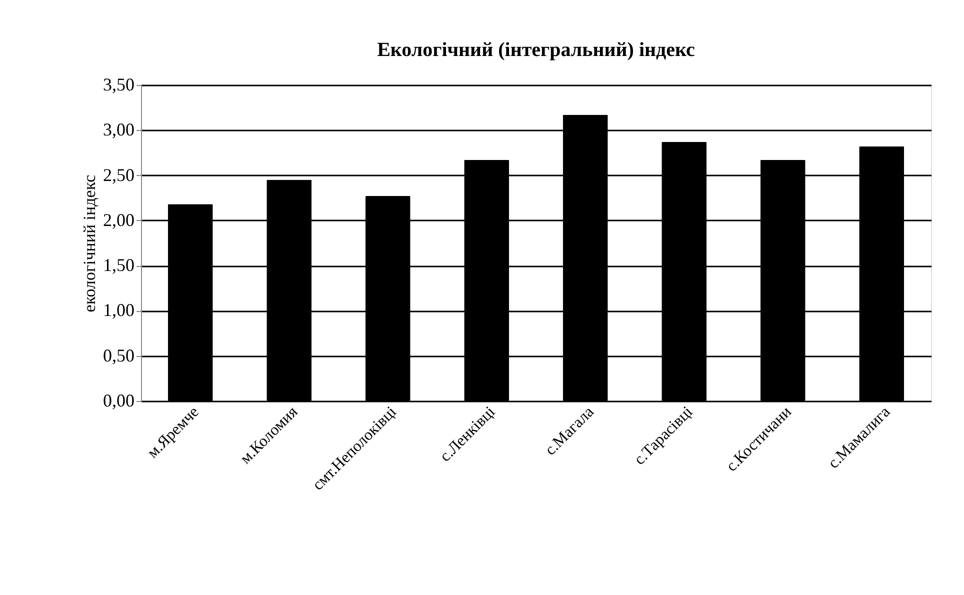 This screenshot has width=964, height=595. What do you see at coordinates (118, 84) in the screenshot?
I see `y-tick-label: 3,50` at bounding box center [118, 84].